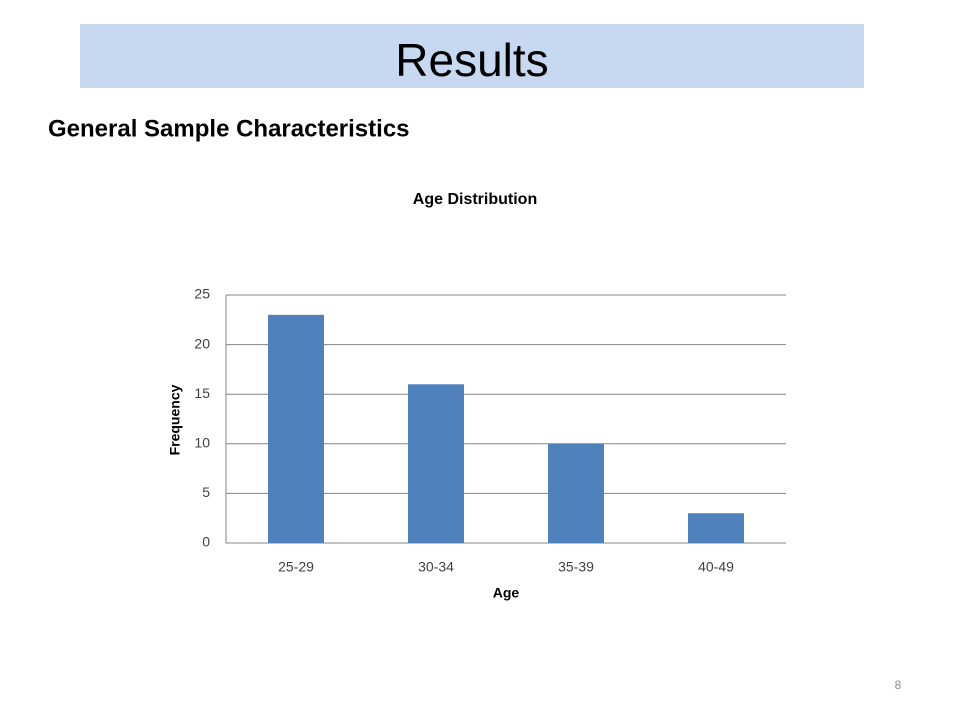  I want to click on x-tick-label: 40-49, so click(716, 567).